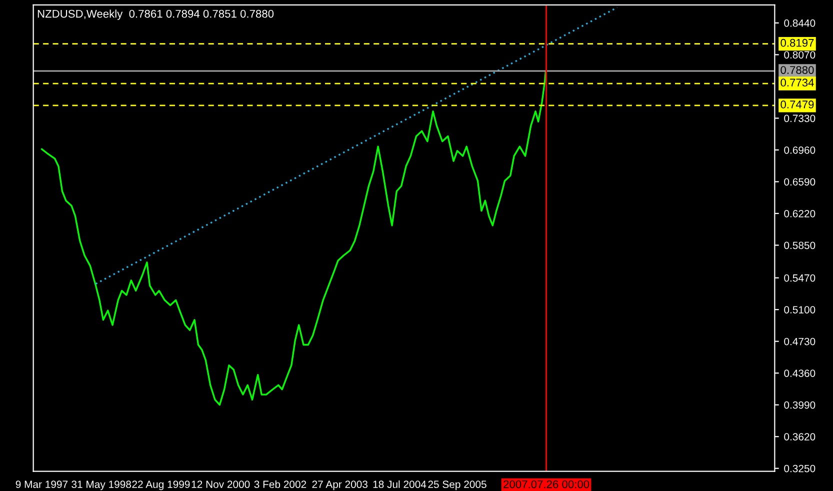  I want to click on y-tick-label: 0.3990, so click(800, 405).